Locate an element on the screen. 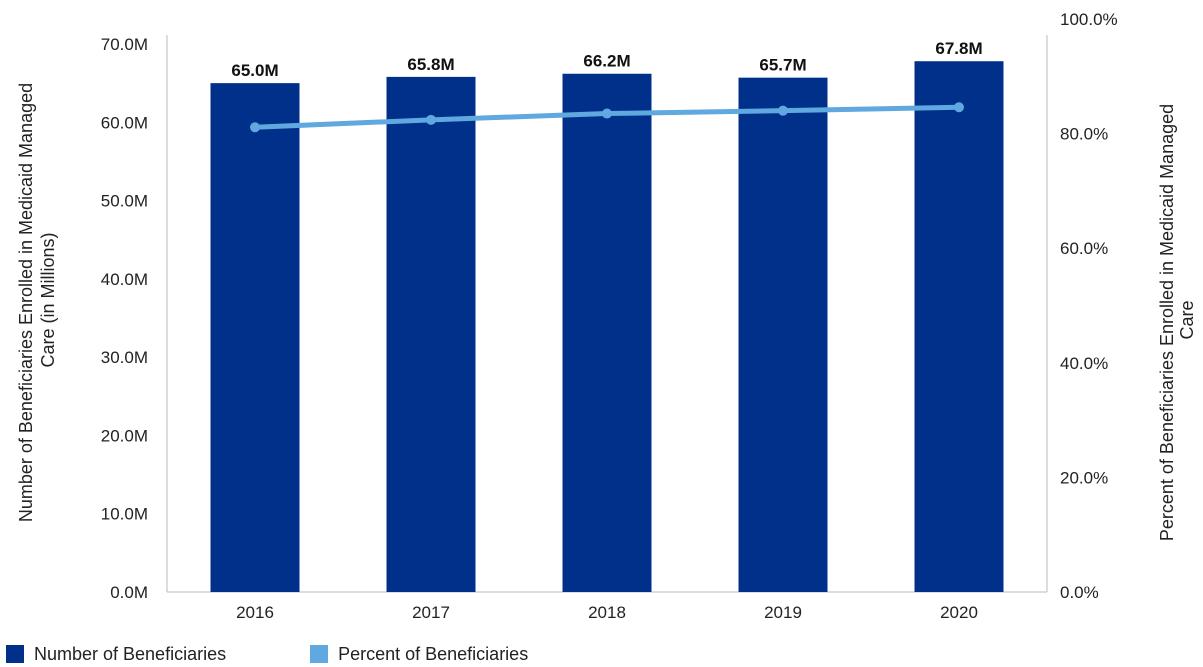  data-label-2017: 65.8M is located at coordinates (430, 64).